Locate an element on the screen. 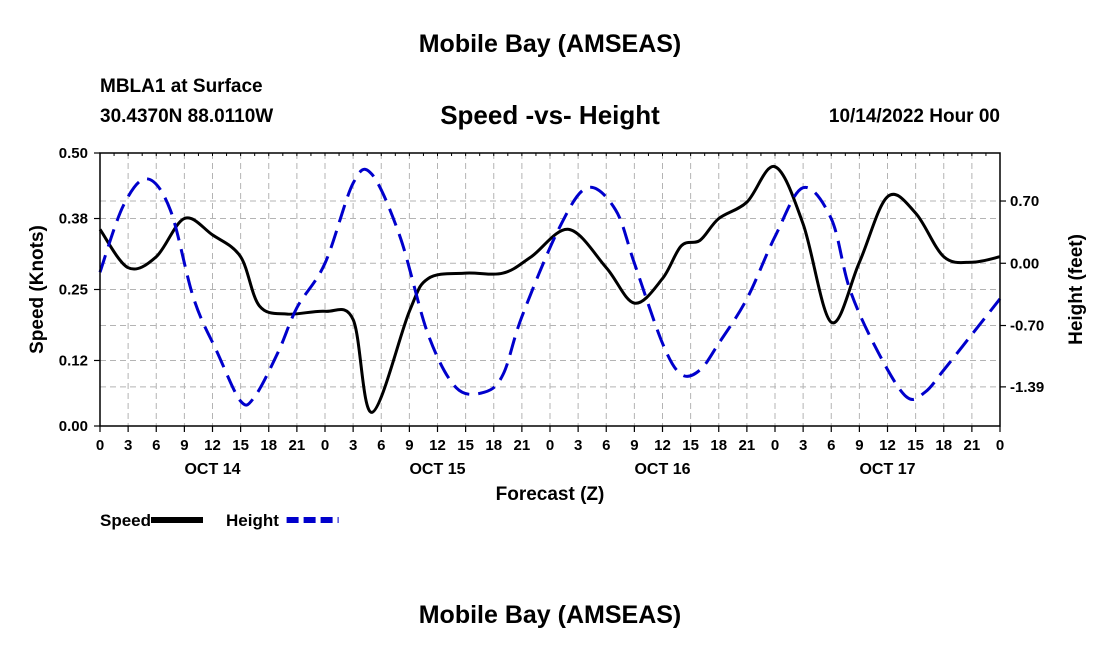  chart-subtitle: Speed -vs- Height is located at coordinates (550, 115).